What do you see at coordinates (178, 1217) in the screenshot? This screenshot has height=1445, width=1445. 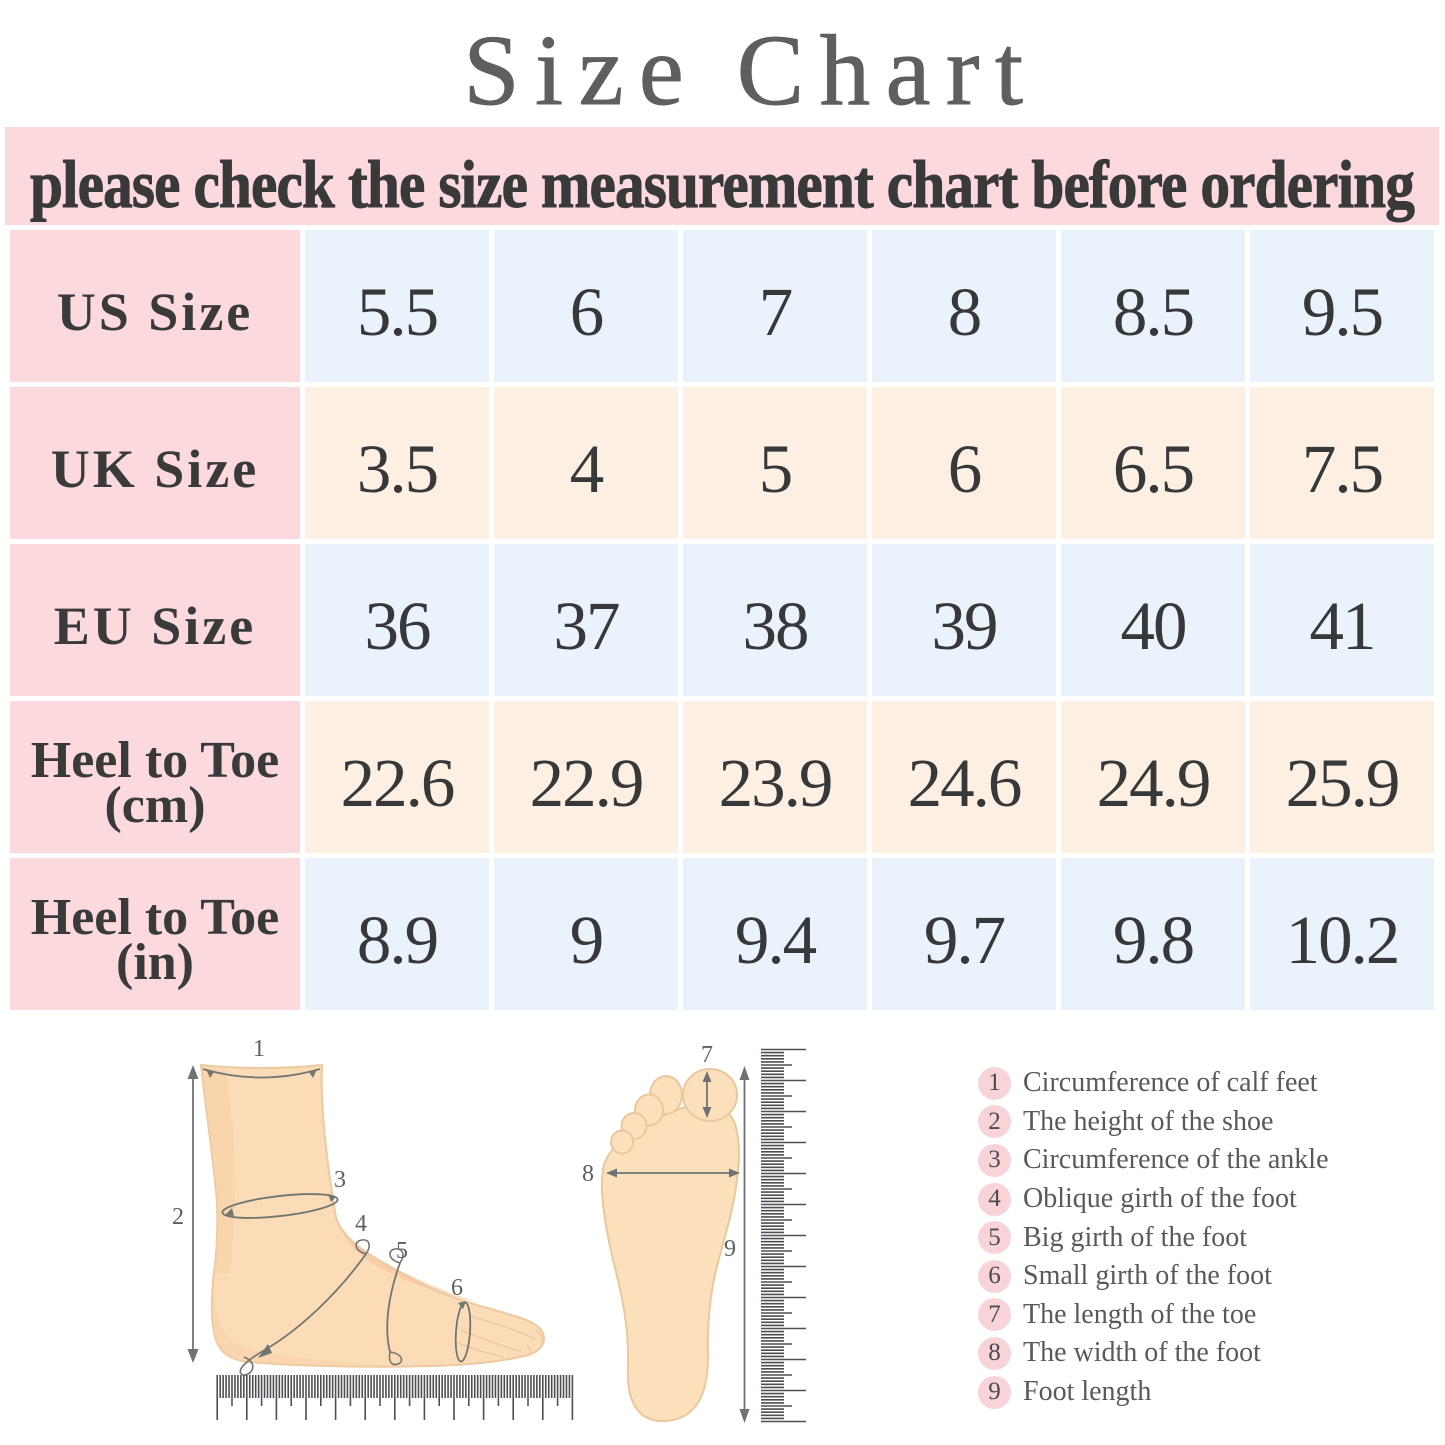 I see `svg-text: 2` at bounding box center [178, 1217].